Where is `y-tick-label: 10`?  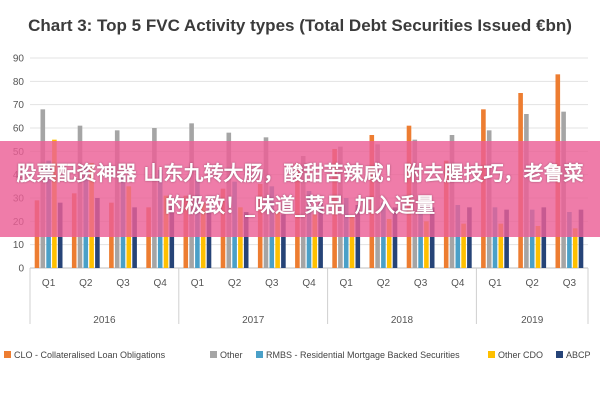 y-tick-label: 10 is located at coordinates (19, 245).